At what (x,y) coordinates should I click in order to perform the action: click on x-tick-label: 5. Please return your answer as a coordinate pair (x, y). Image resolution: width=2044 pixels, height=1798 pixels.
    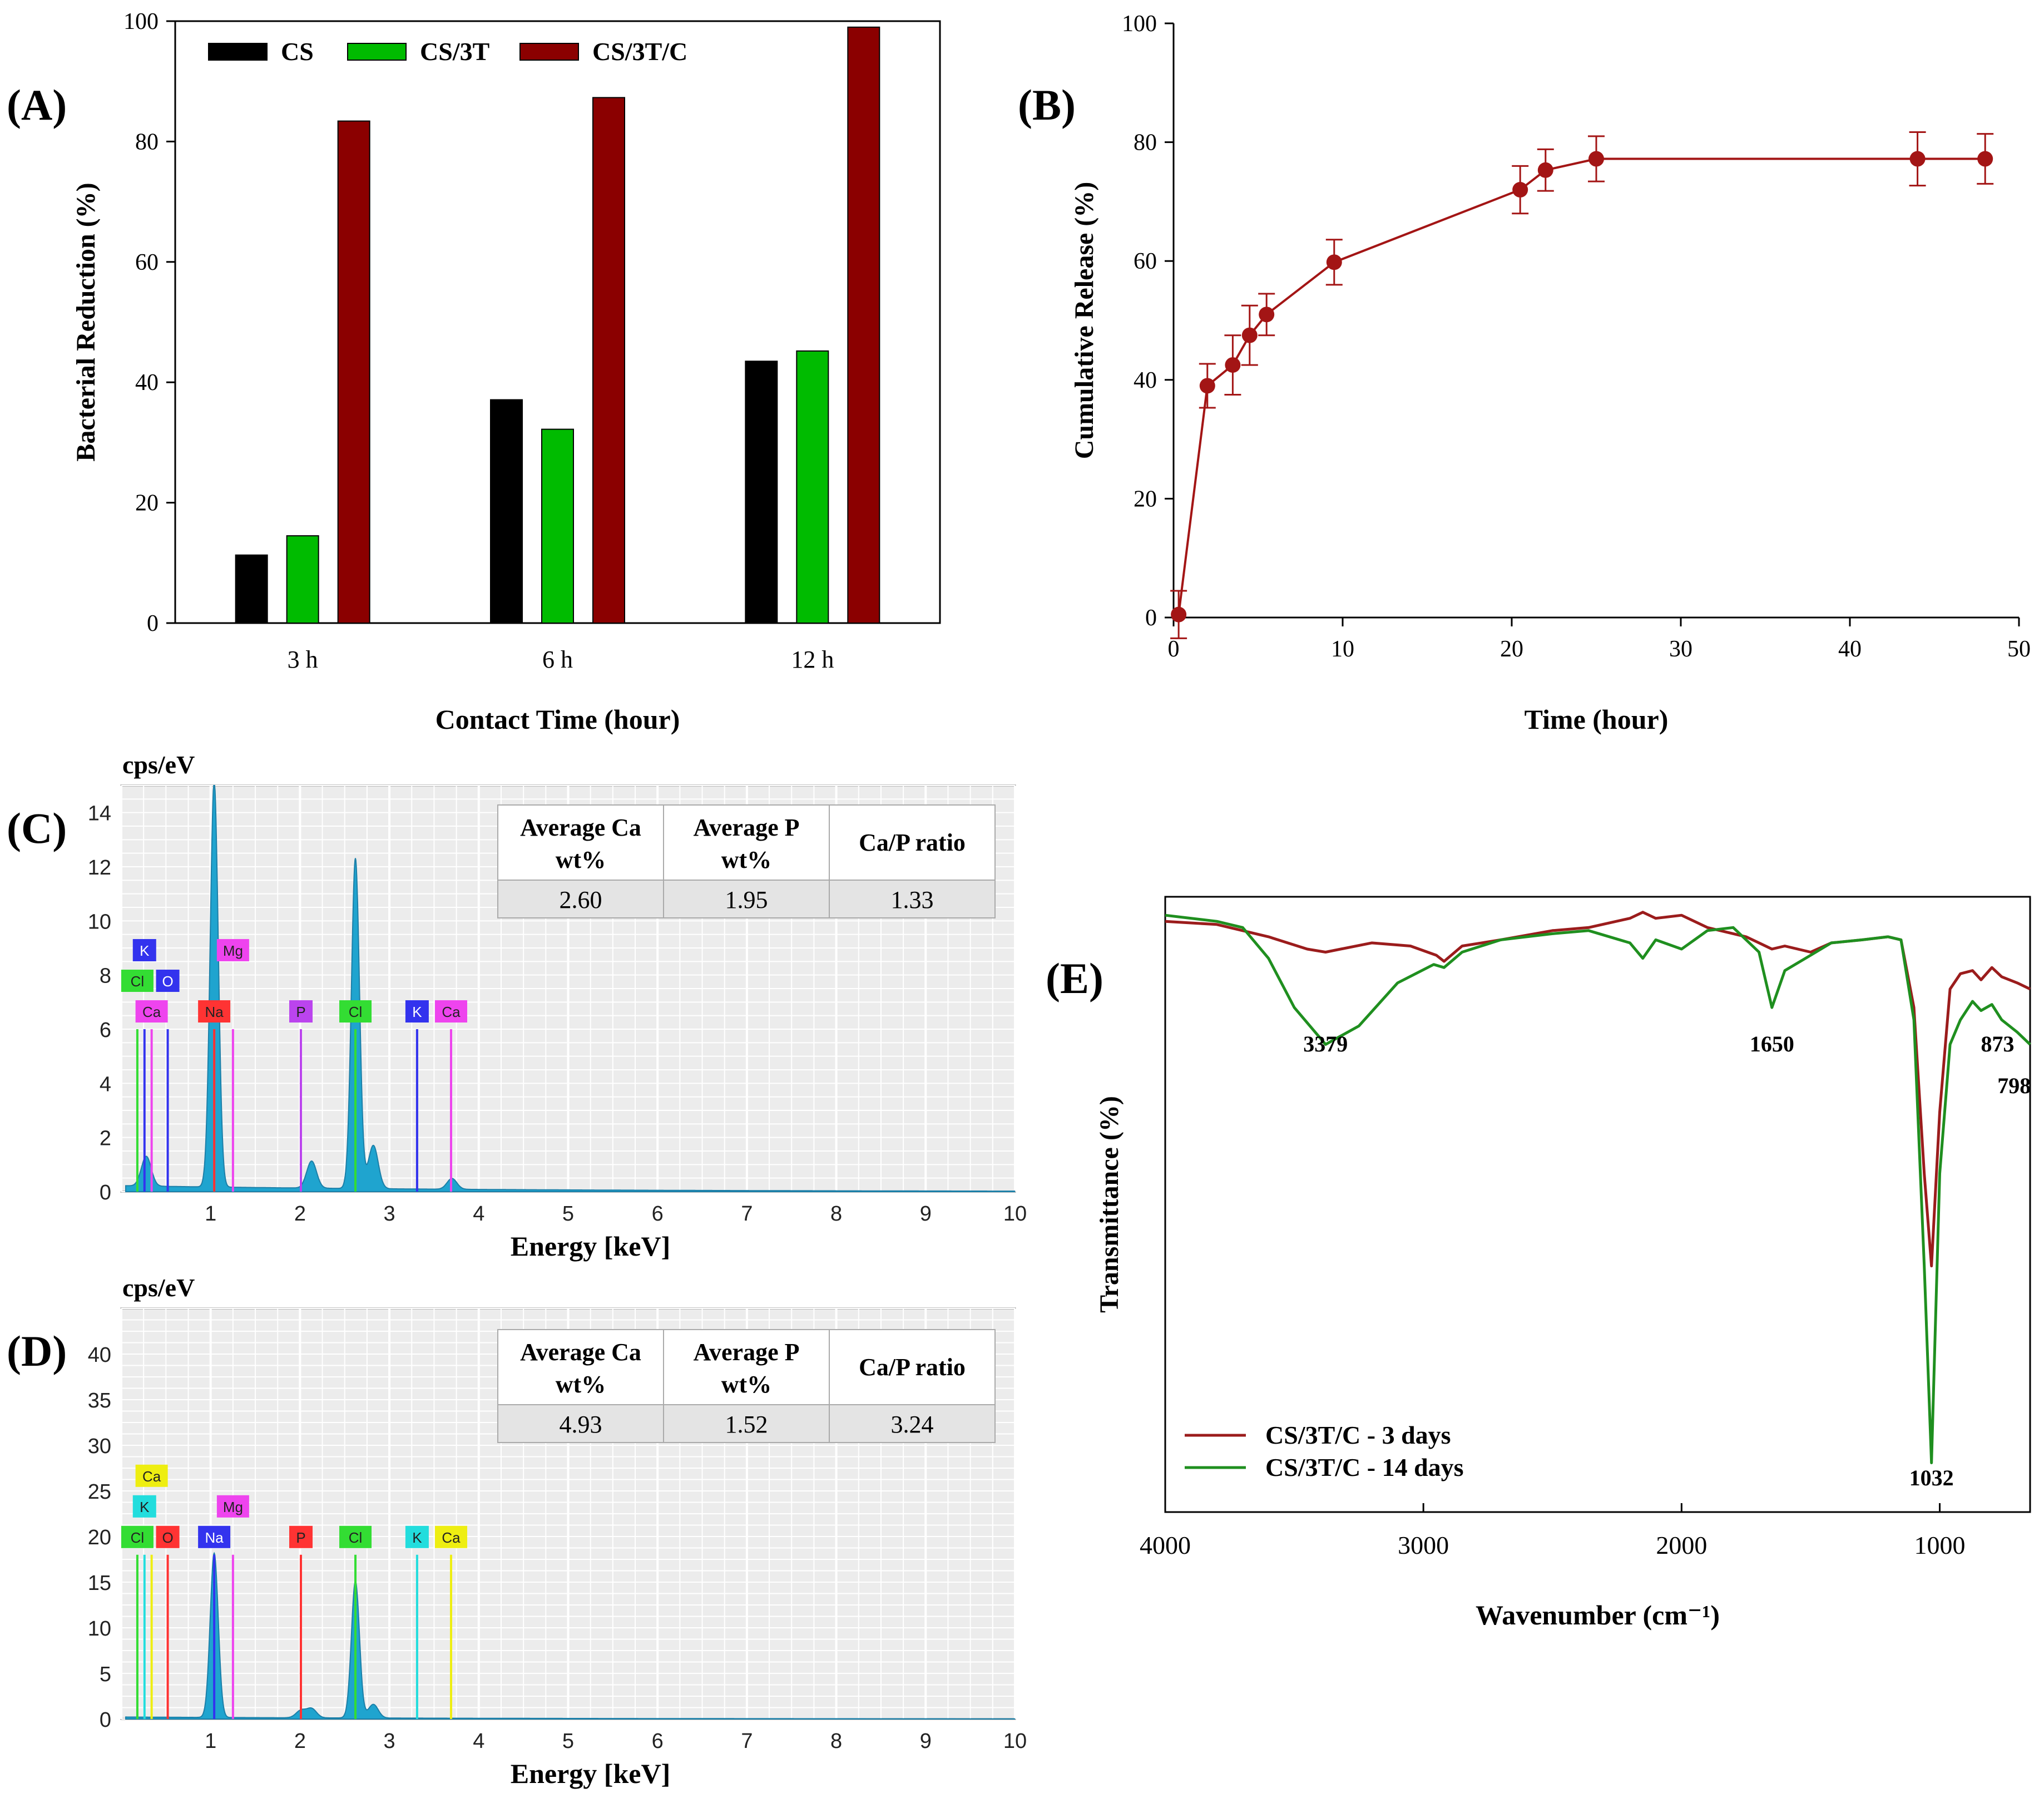
    Looking at the image, I should click on (568, 1741).